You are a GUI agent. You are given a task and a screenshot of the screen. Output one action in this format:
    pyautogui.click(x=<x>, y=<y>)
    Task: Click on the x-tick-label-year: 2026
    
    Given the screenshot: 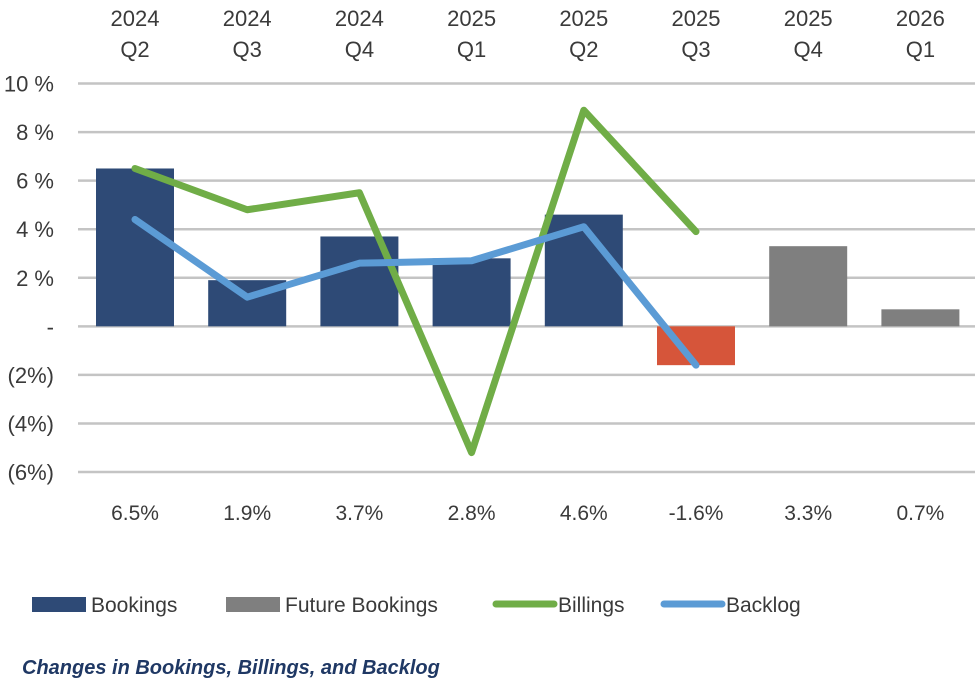 What is the action you would take?
    pyautogui.click(x=920, y=18)
    